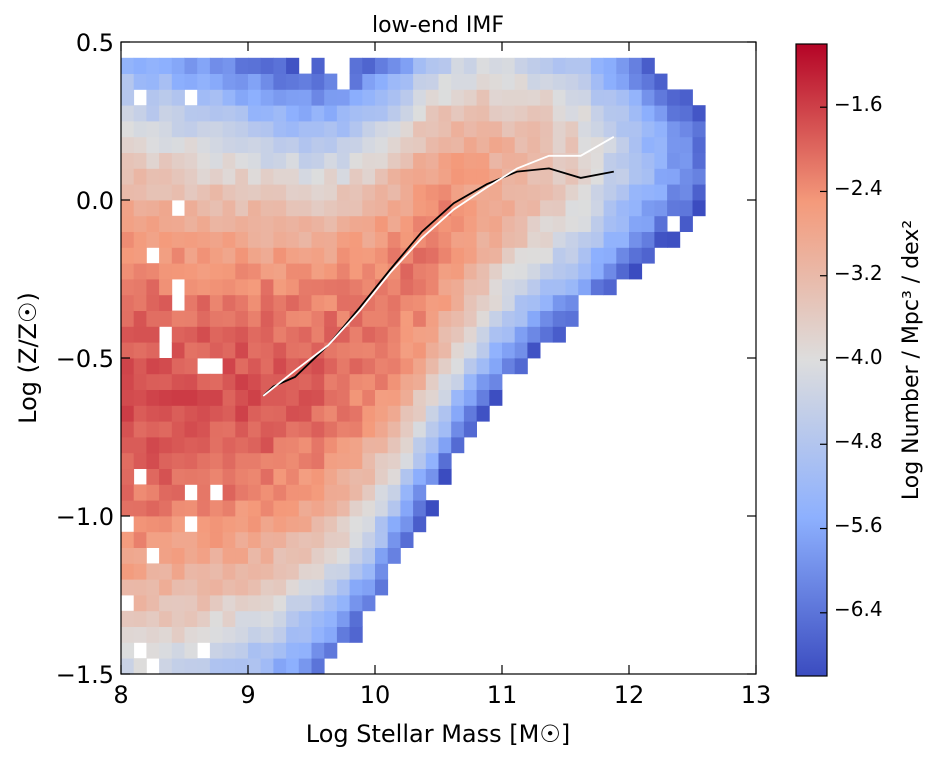 The height and width of the screenshot is (764, 940). Describe the element at coordinates (438, 25) in the screenshot. I see `chart-title: low-end IMF` at that location.